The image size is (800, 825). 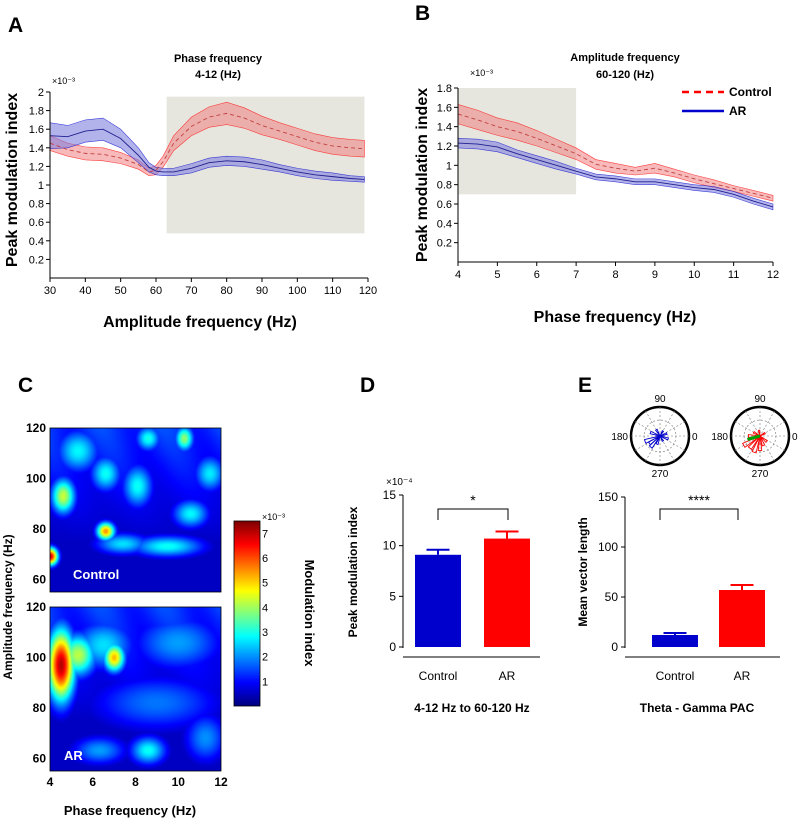 I want to click on x-tick-label: 110, so click(x=333, y=291).